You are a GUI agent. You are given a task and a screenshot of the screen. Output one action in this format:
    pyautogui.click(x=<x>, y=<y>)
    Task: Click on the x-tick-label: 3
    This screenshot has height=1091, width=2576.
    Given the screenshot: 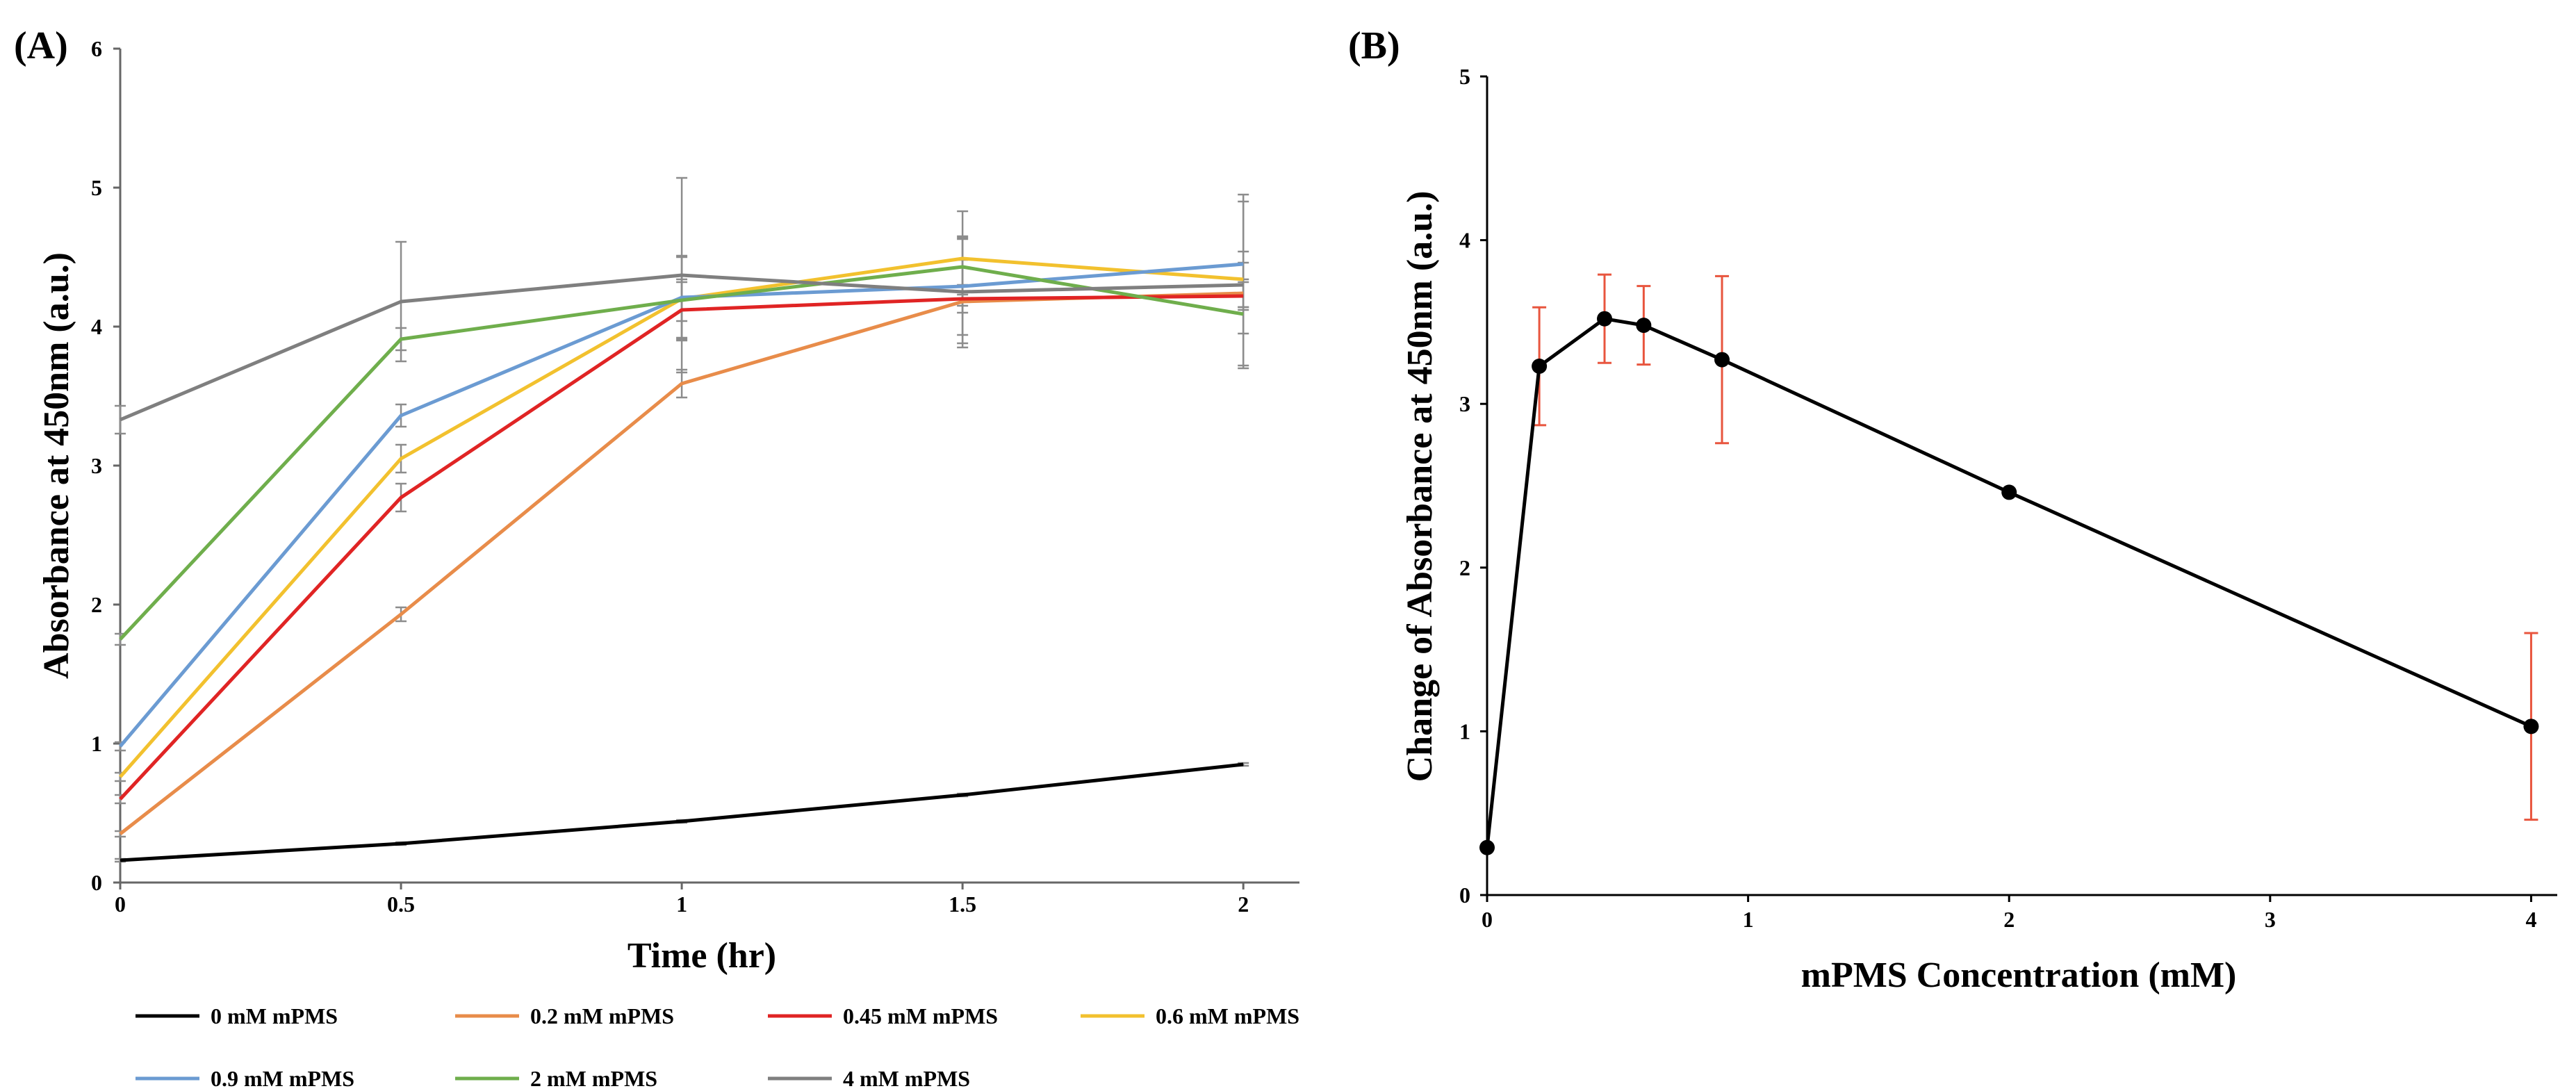 What is the action you would take?
    pyautogui.click(x=2270, y=919)
    